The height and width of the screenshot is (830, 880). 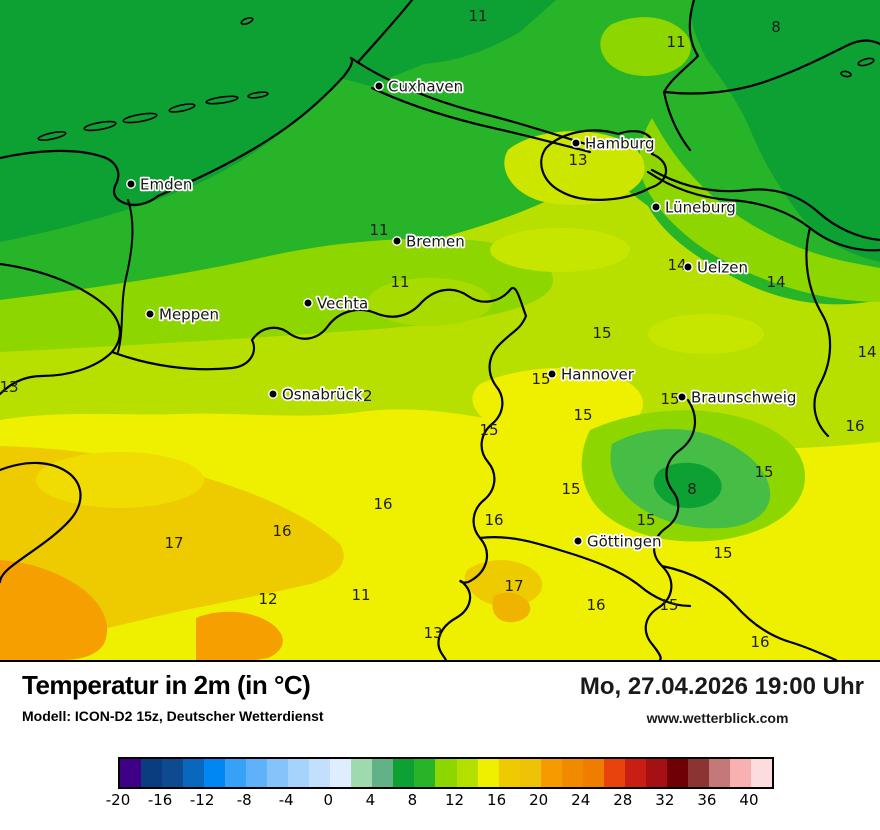 What do you see at coordinates (125, 276) in the screenshot?
I see `ems-river` at bounding box center [125, 276].